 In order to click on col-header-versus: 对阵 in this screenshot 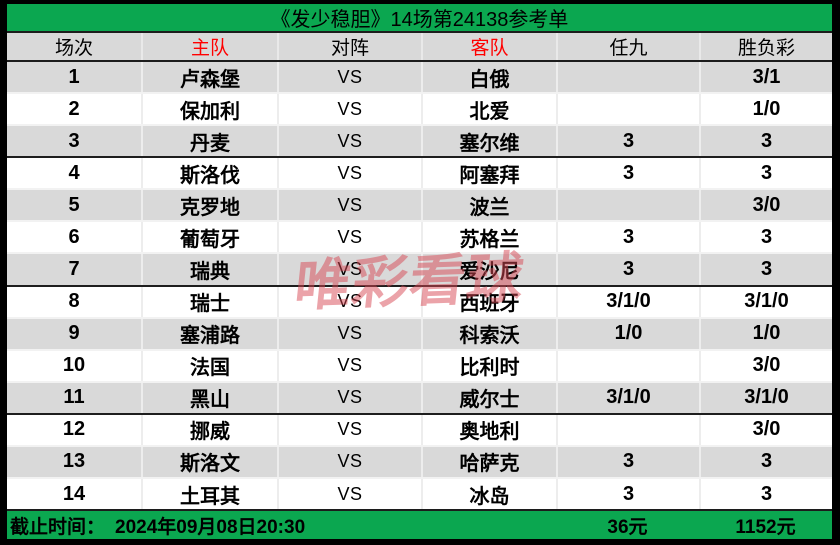, I will do `click(349, 46)`.